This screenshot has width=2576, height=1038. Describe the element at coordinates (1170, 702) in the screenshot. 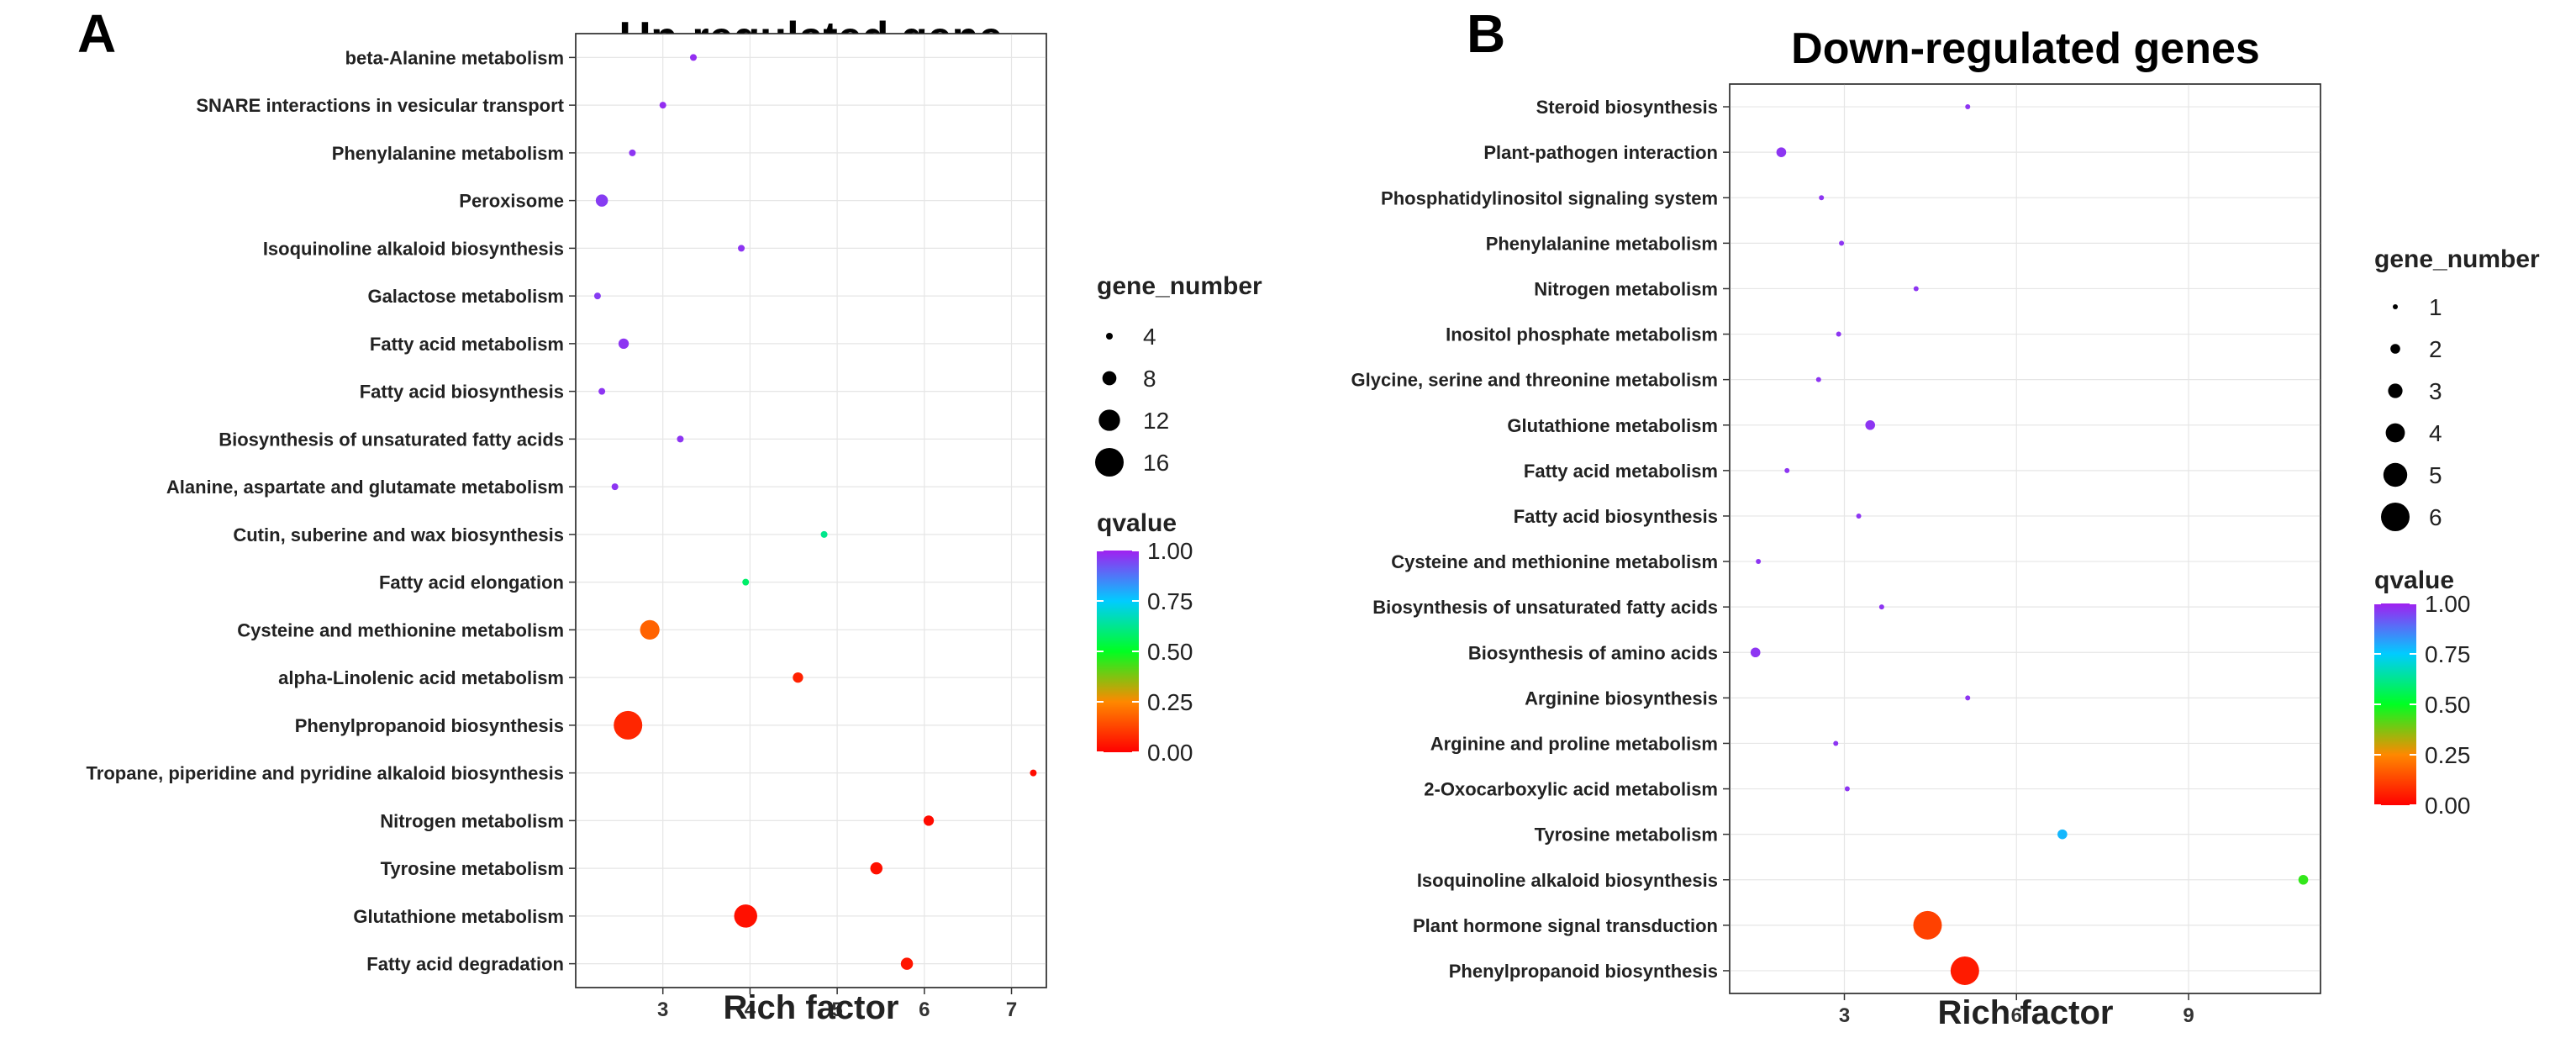

I see `color-legend-label: 0.25` at that location.